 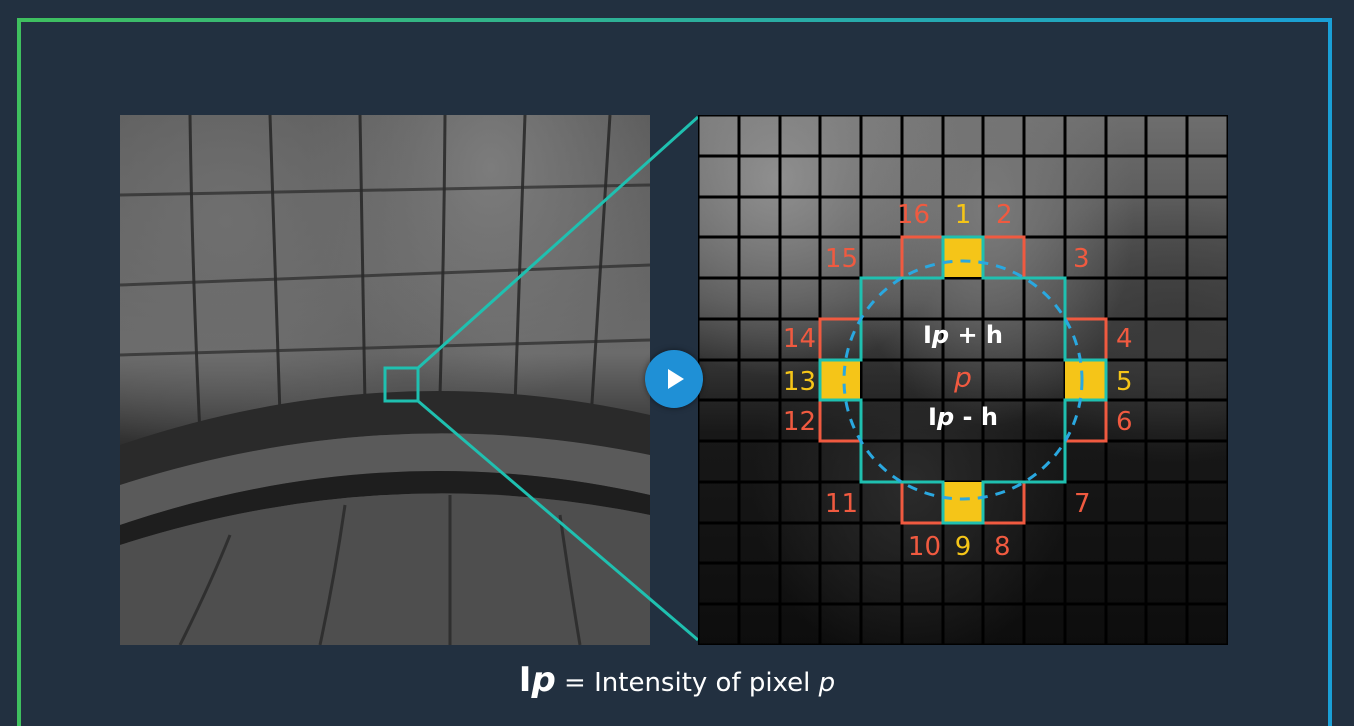 What do you see at coordinates (799, 339) in the screenshot?
I see `label-14: 14` at bounding box center [799, 339].